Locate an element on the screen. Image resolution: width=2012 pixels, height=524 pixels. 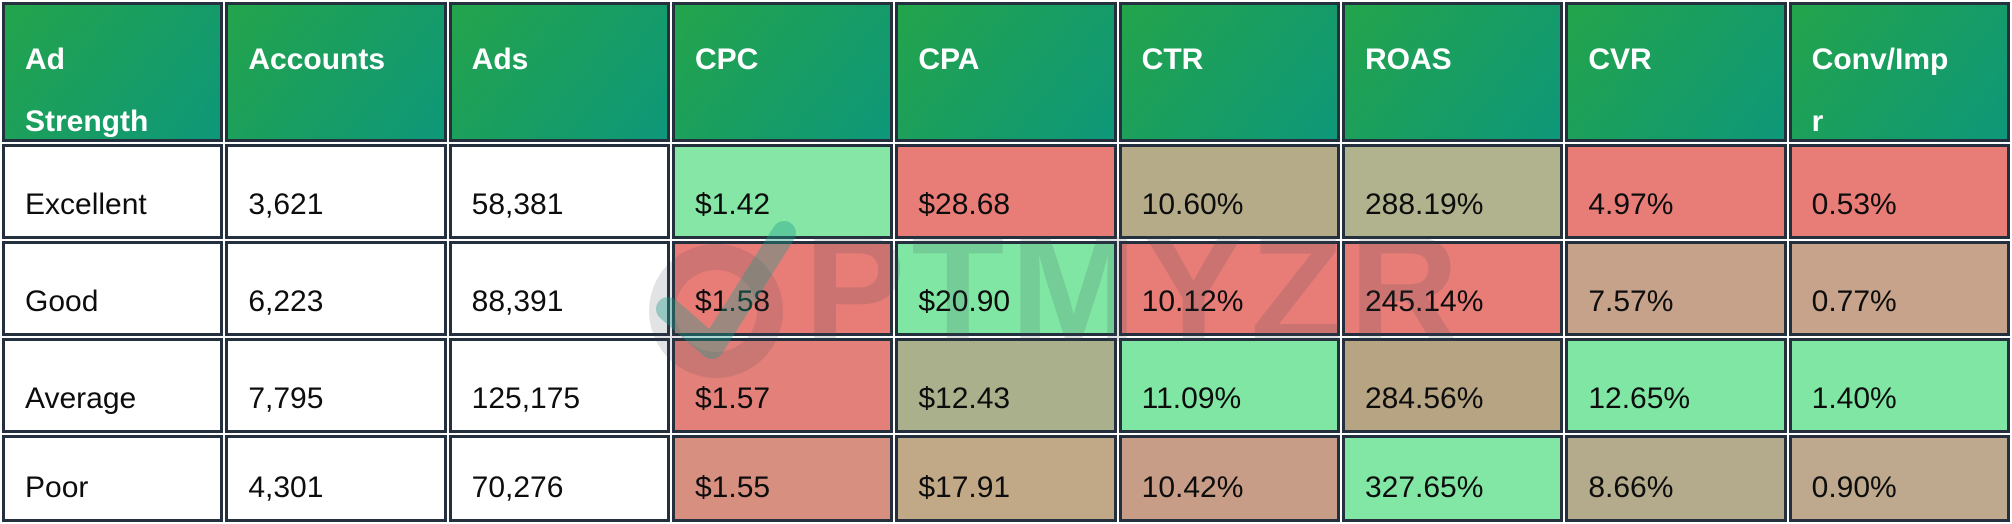
header-line: CPA is located at coordinates (949, 59).